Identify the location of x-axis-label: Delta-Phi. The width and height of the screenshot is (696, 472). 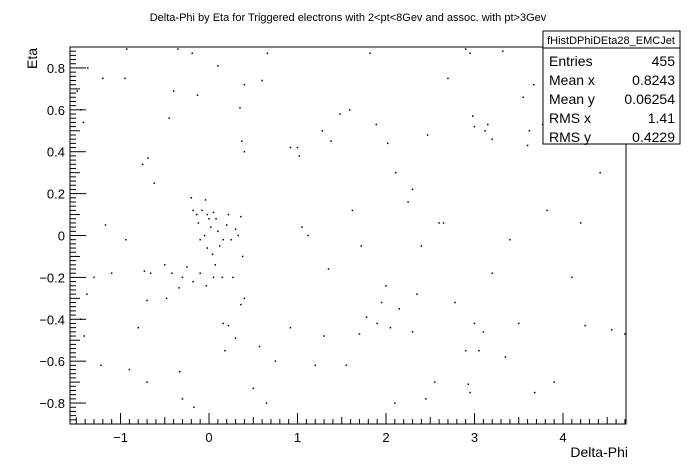
(599, 452).